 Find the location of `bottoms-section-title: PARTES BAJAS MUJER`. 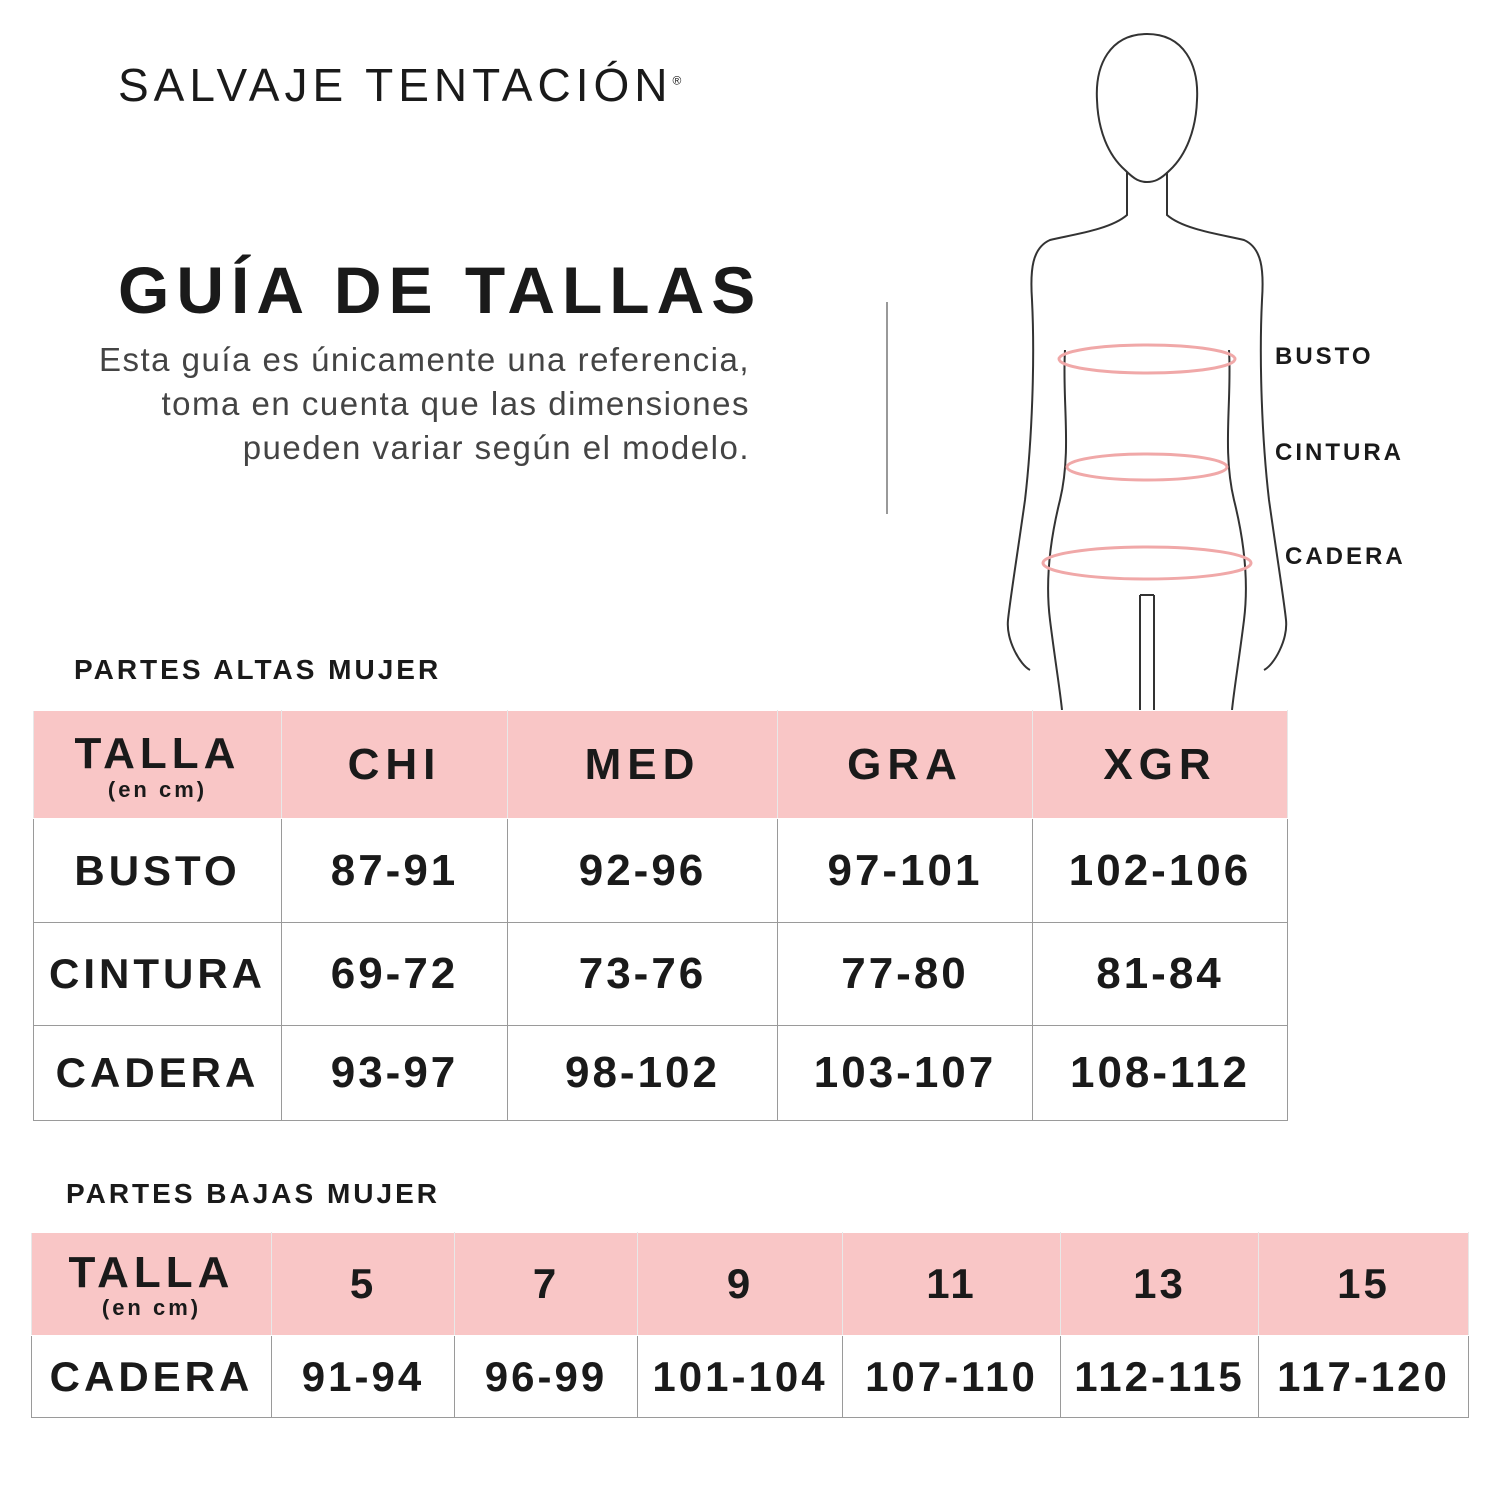

bottoms-section-title: PARTES BAJAS MUJER is located at coordinates (253, 1193).